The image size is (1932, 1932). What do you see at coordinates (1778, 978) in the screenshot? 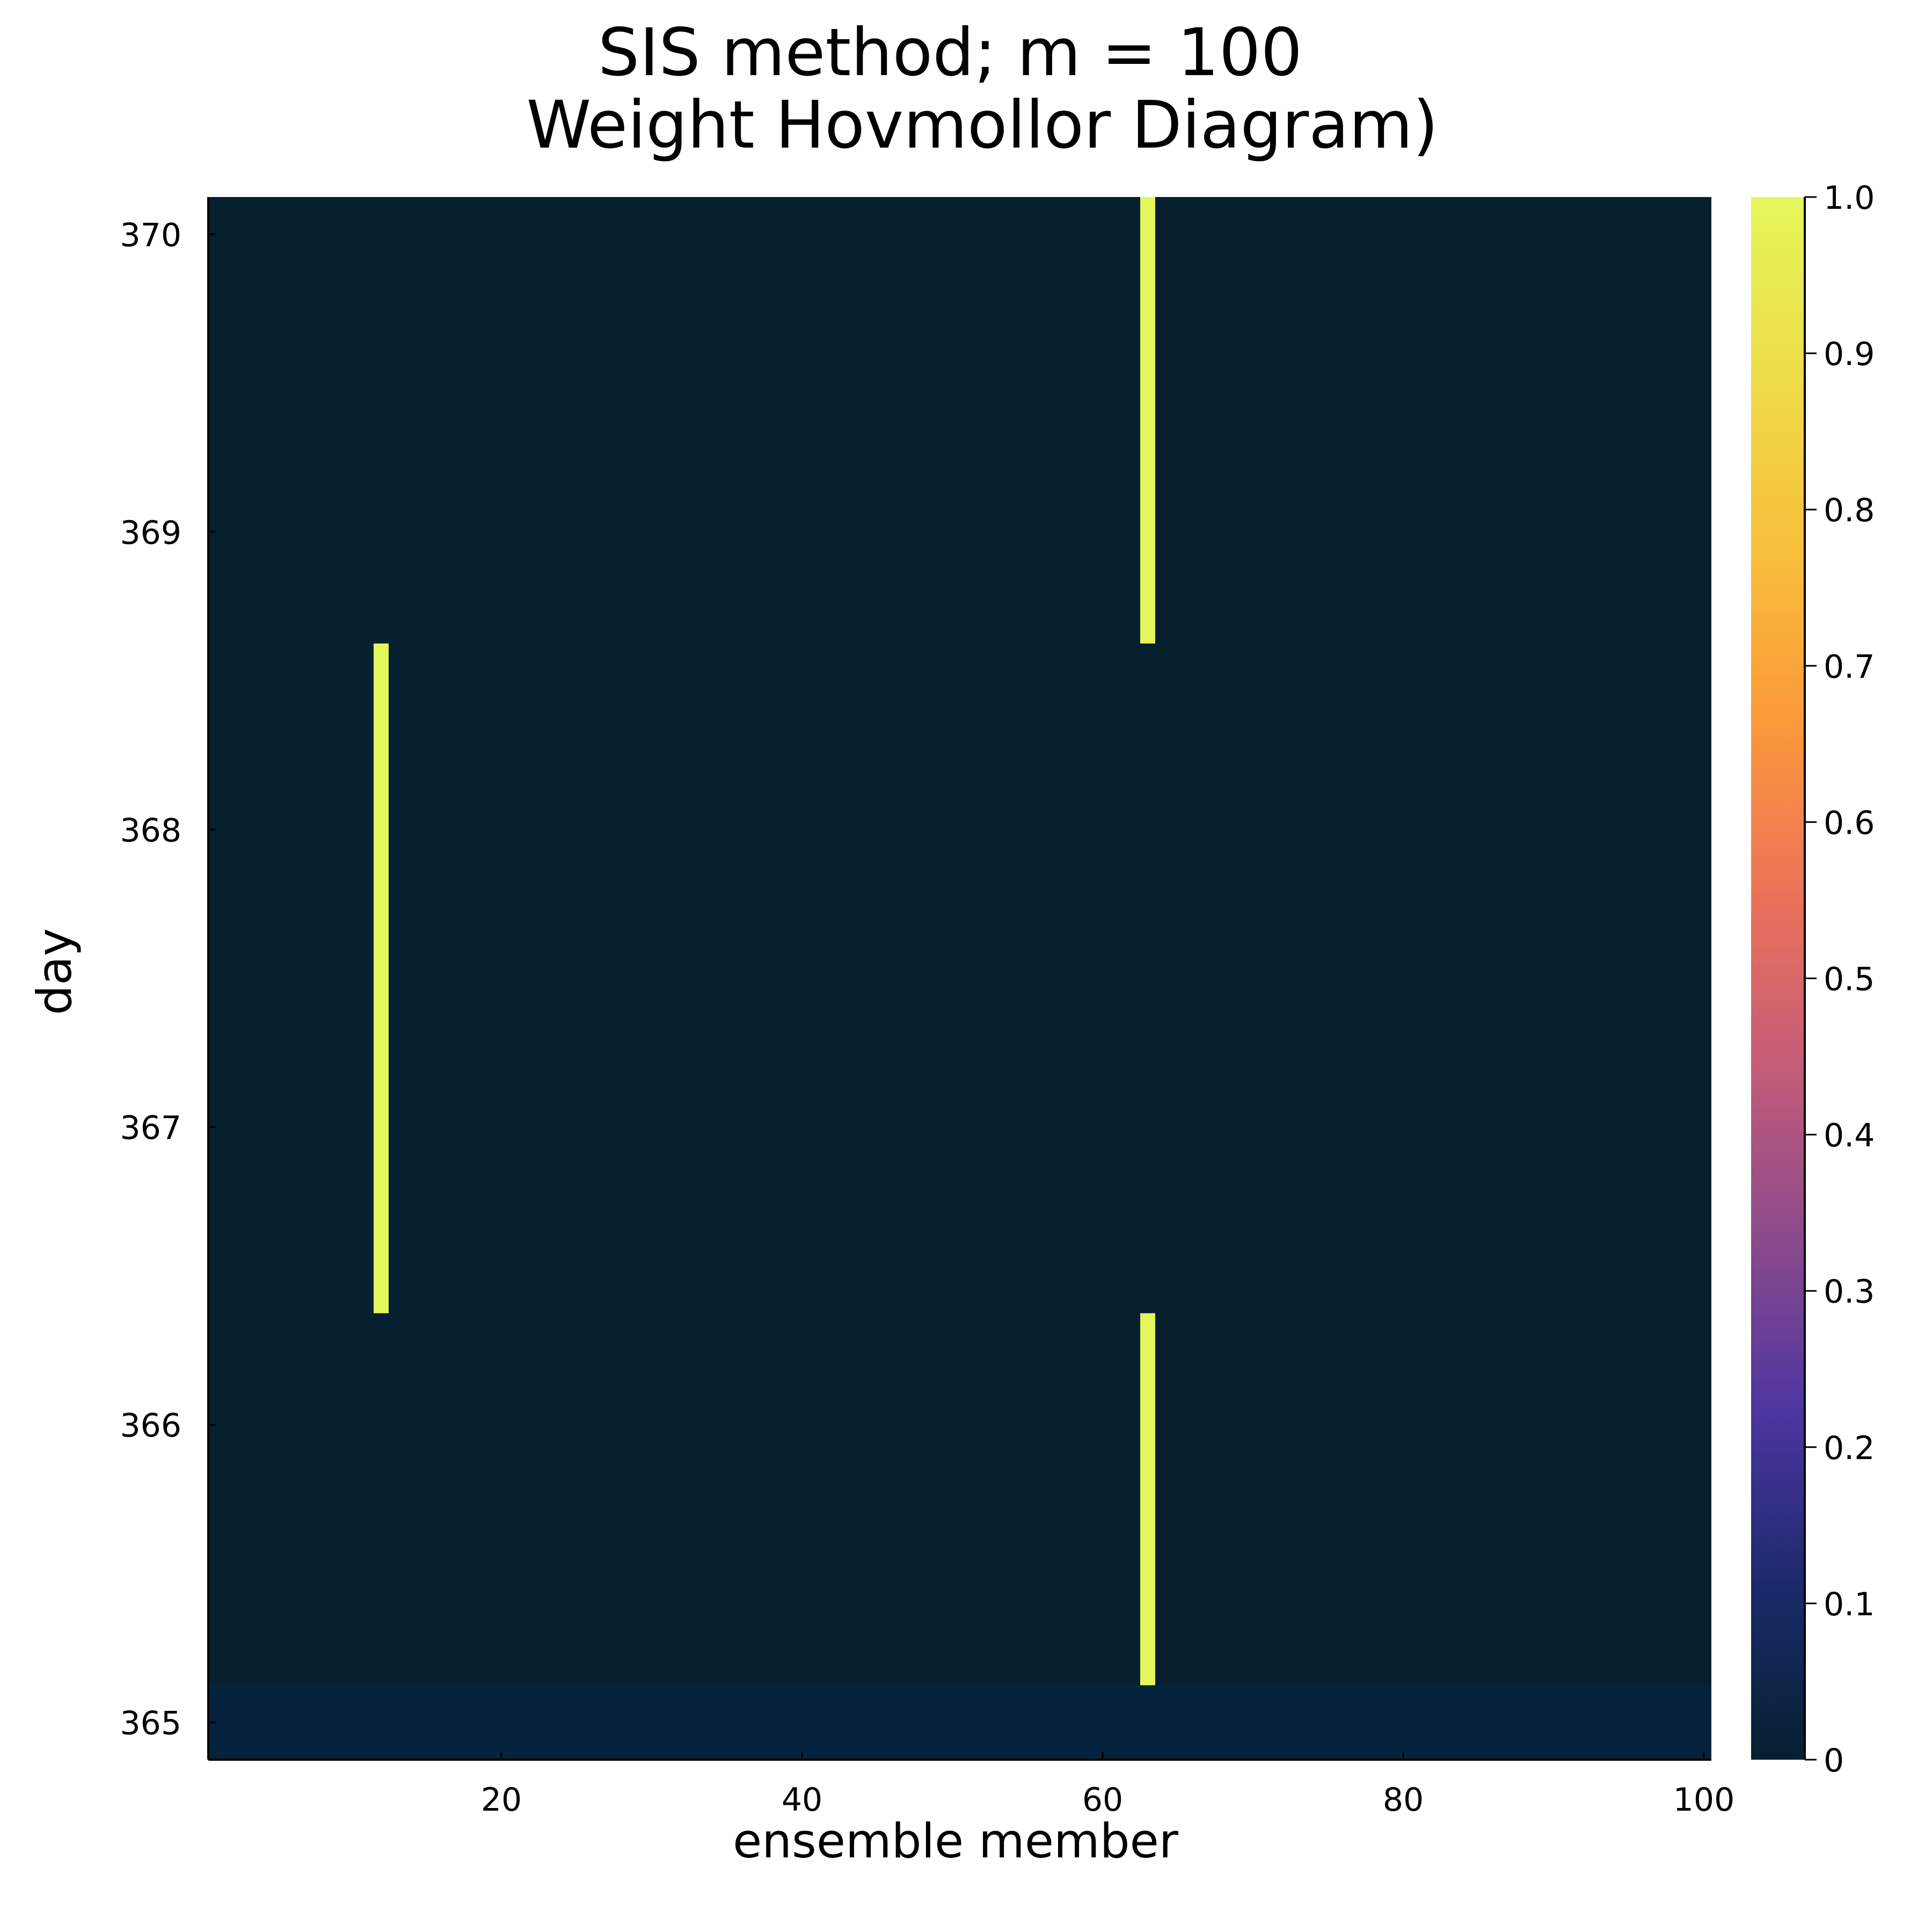
I see `colorbar-gradient` at bounding box center [1778, 978].